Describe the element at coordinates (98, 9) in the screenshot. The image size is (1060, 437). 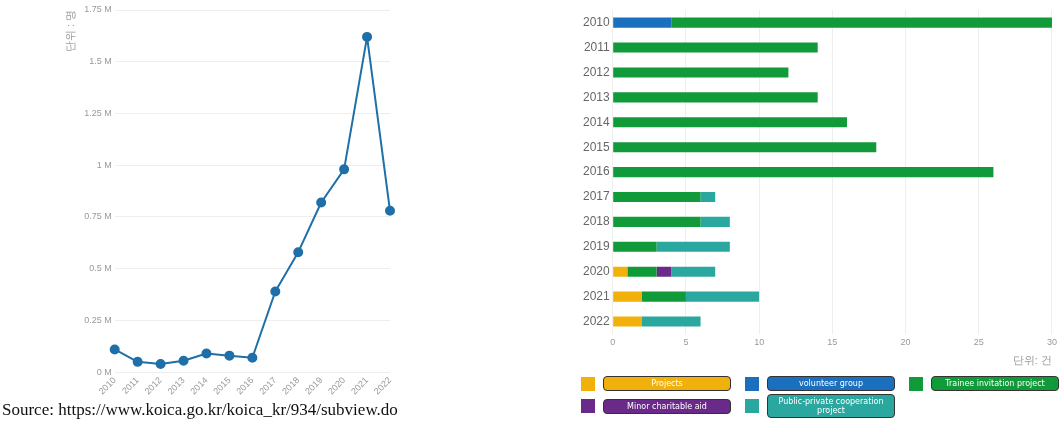
I see `y-tick-label: 1.75 M` at that location.